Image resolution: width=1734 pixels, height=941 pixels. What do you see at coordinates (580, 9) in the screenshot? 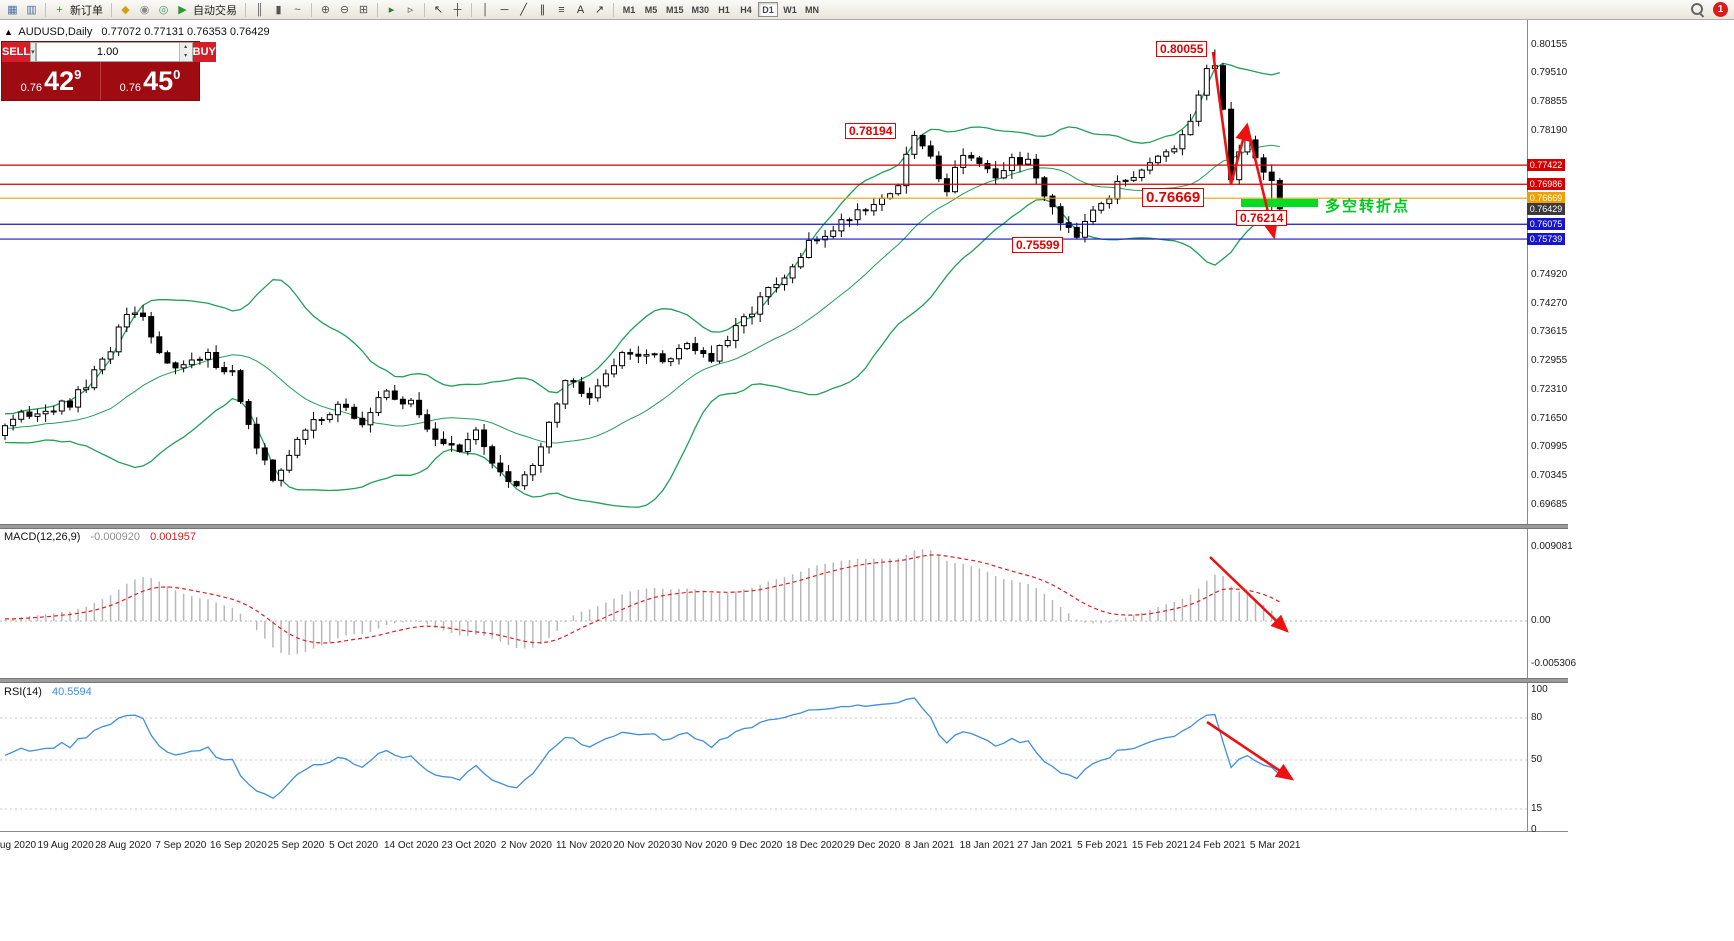
I see `text-label-icon: A` at bounding box center [580, 9].